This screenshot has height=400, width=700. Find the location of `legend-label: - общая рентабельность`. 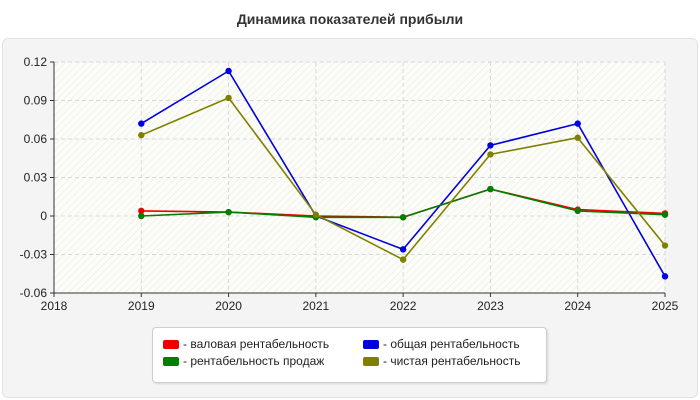

legend-label: - общая рентабельность is located at coordinates (451, 344).